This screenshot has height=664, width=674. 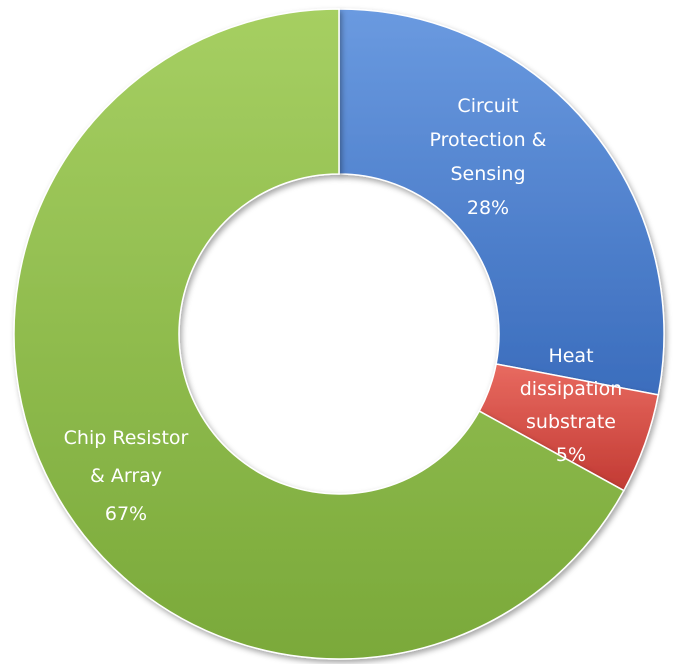 I want to click on label-chip-resistor-value: 67%, so click(x=126, y=514).